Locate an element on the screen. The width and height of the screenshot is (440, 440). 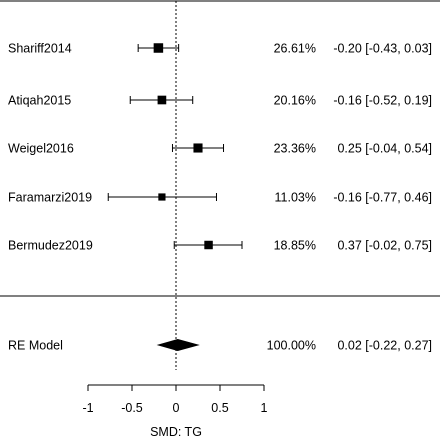
summary-weight: 100.00% is located at coordinates (291, 346).